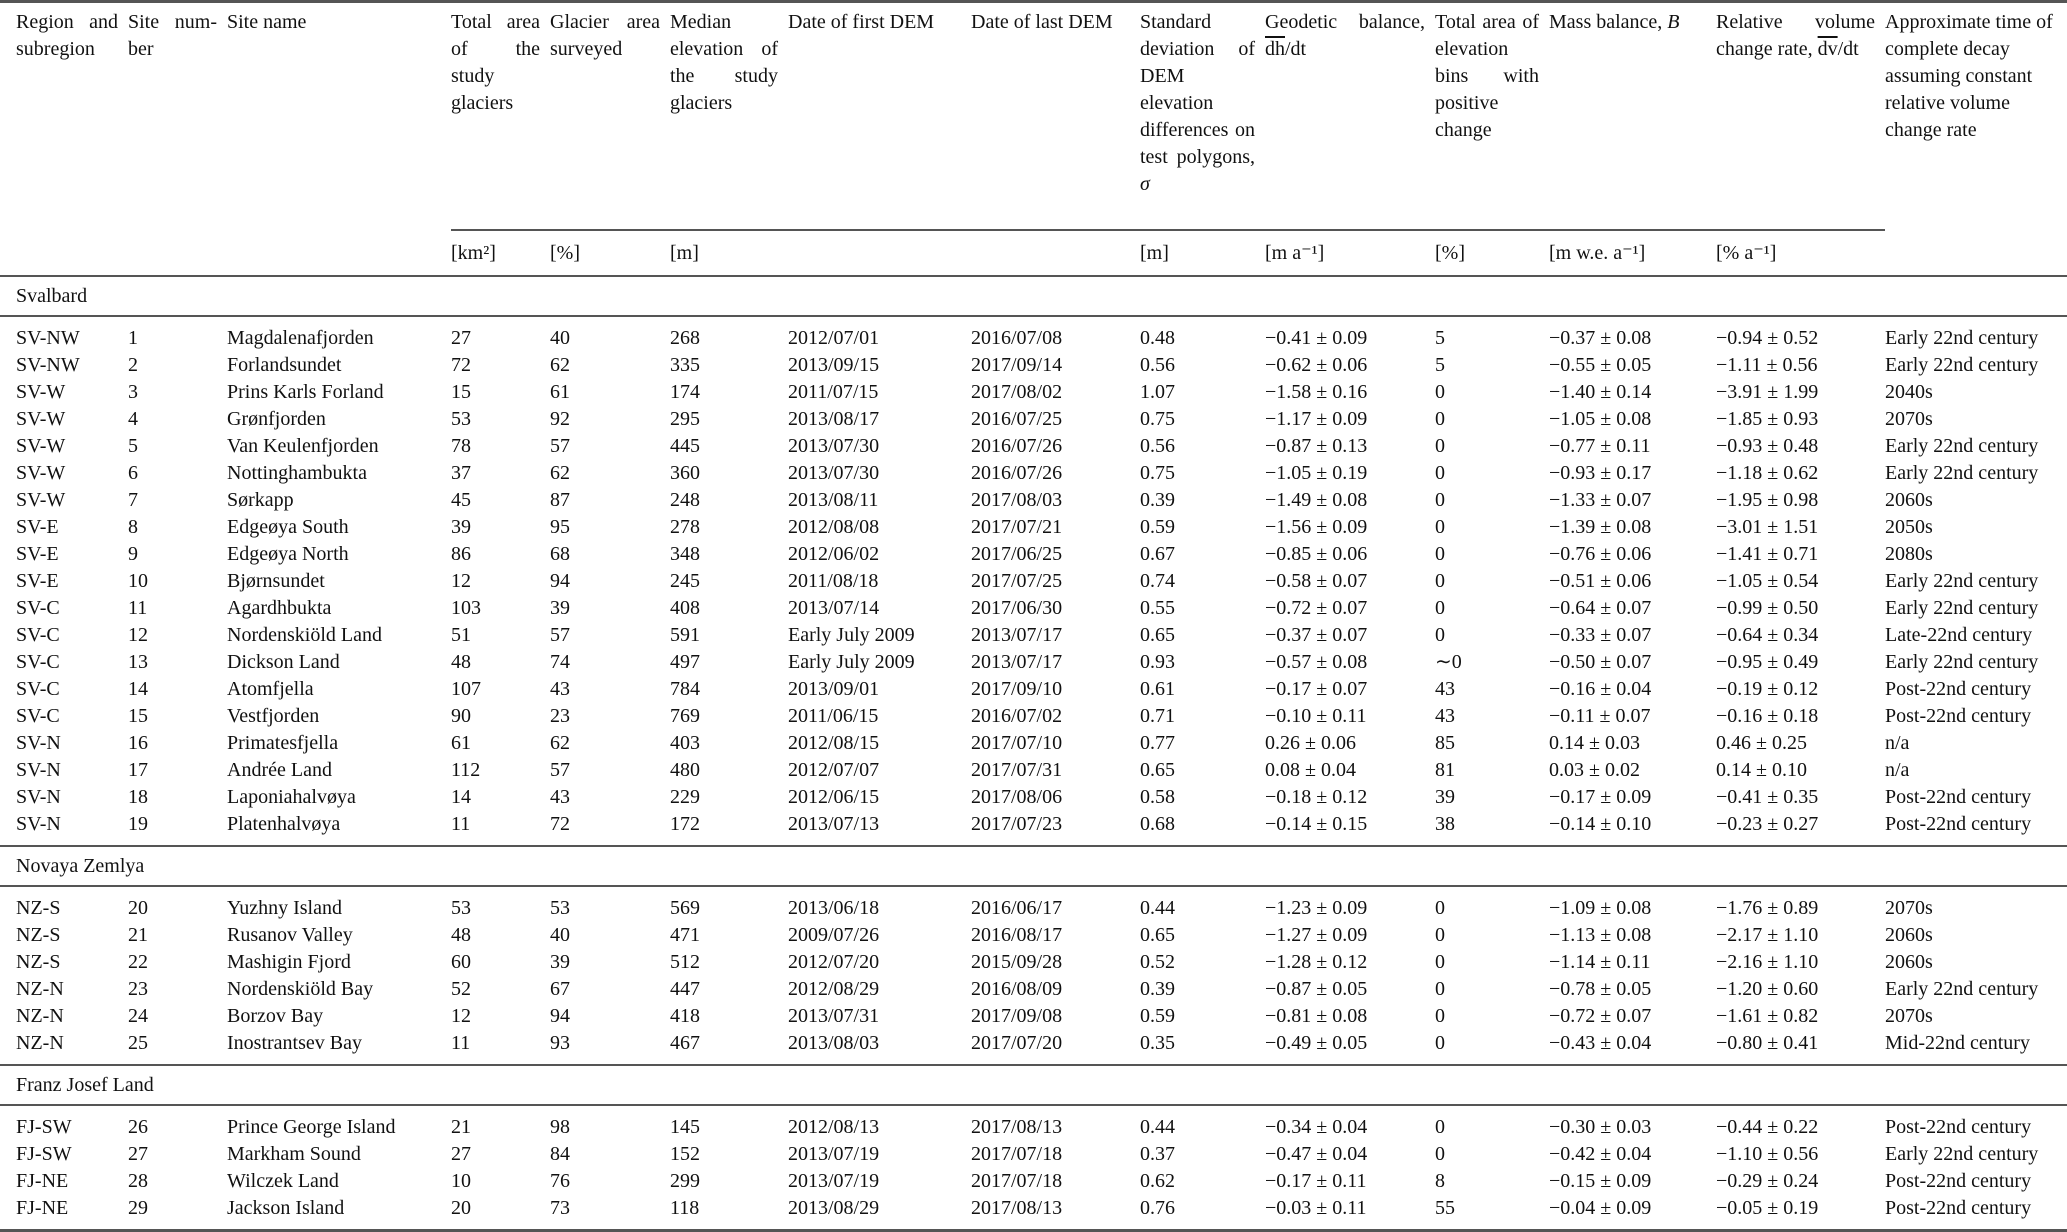 The height and width of the screenshot is (1232, 2067). Describe the element at coordinates (1316, 581) in the screenshot. I see `cell-geodetic-balance: −0.58 ± 0.07` at that location.